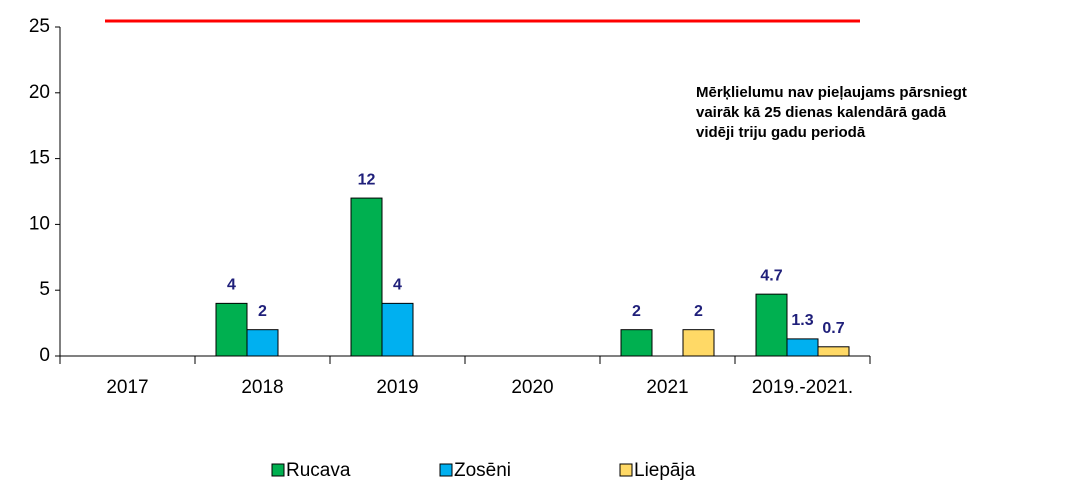 The height and width of the screenshot is (486, 1085). What do you see at coordinates (532, 387) in the screenshot?
I see `x-tick-label: 2020` at bounding box center [532, 387].